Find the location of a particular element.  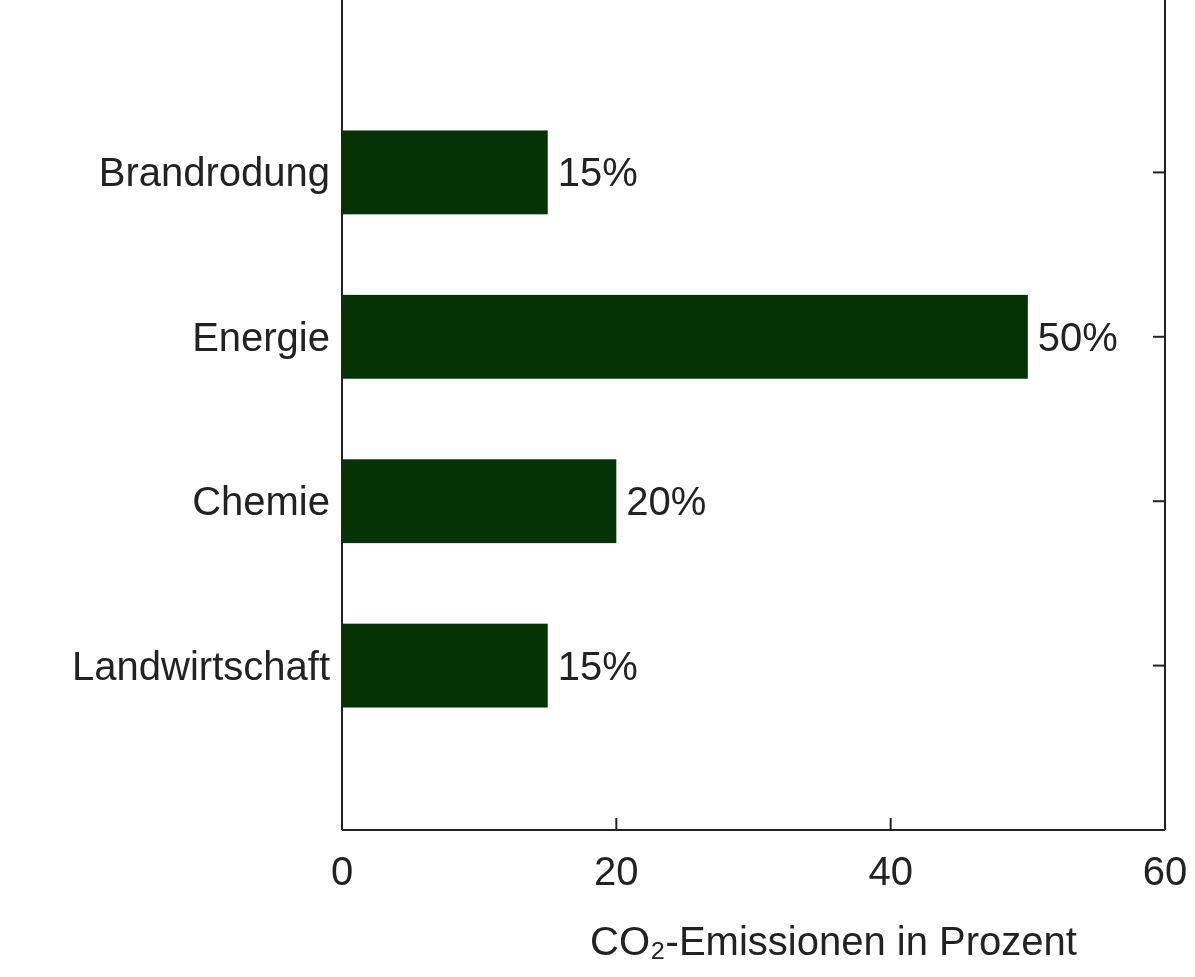

x-tick-label: 40 is located at coordinates (890, 871).